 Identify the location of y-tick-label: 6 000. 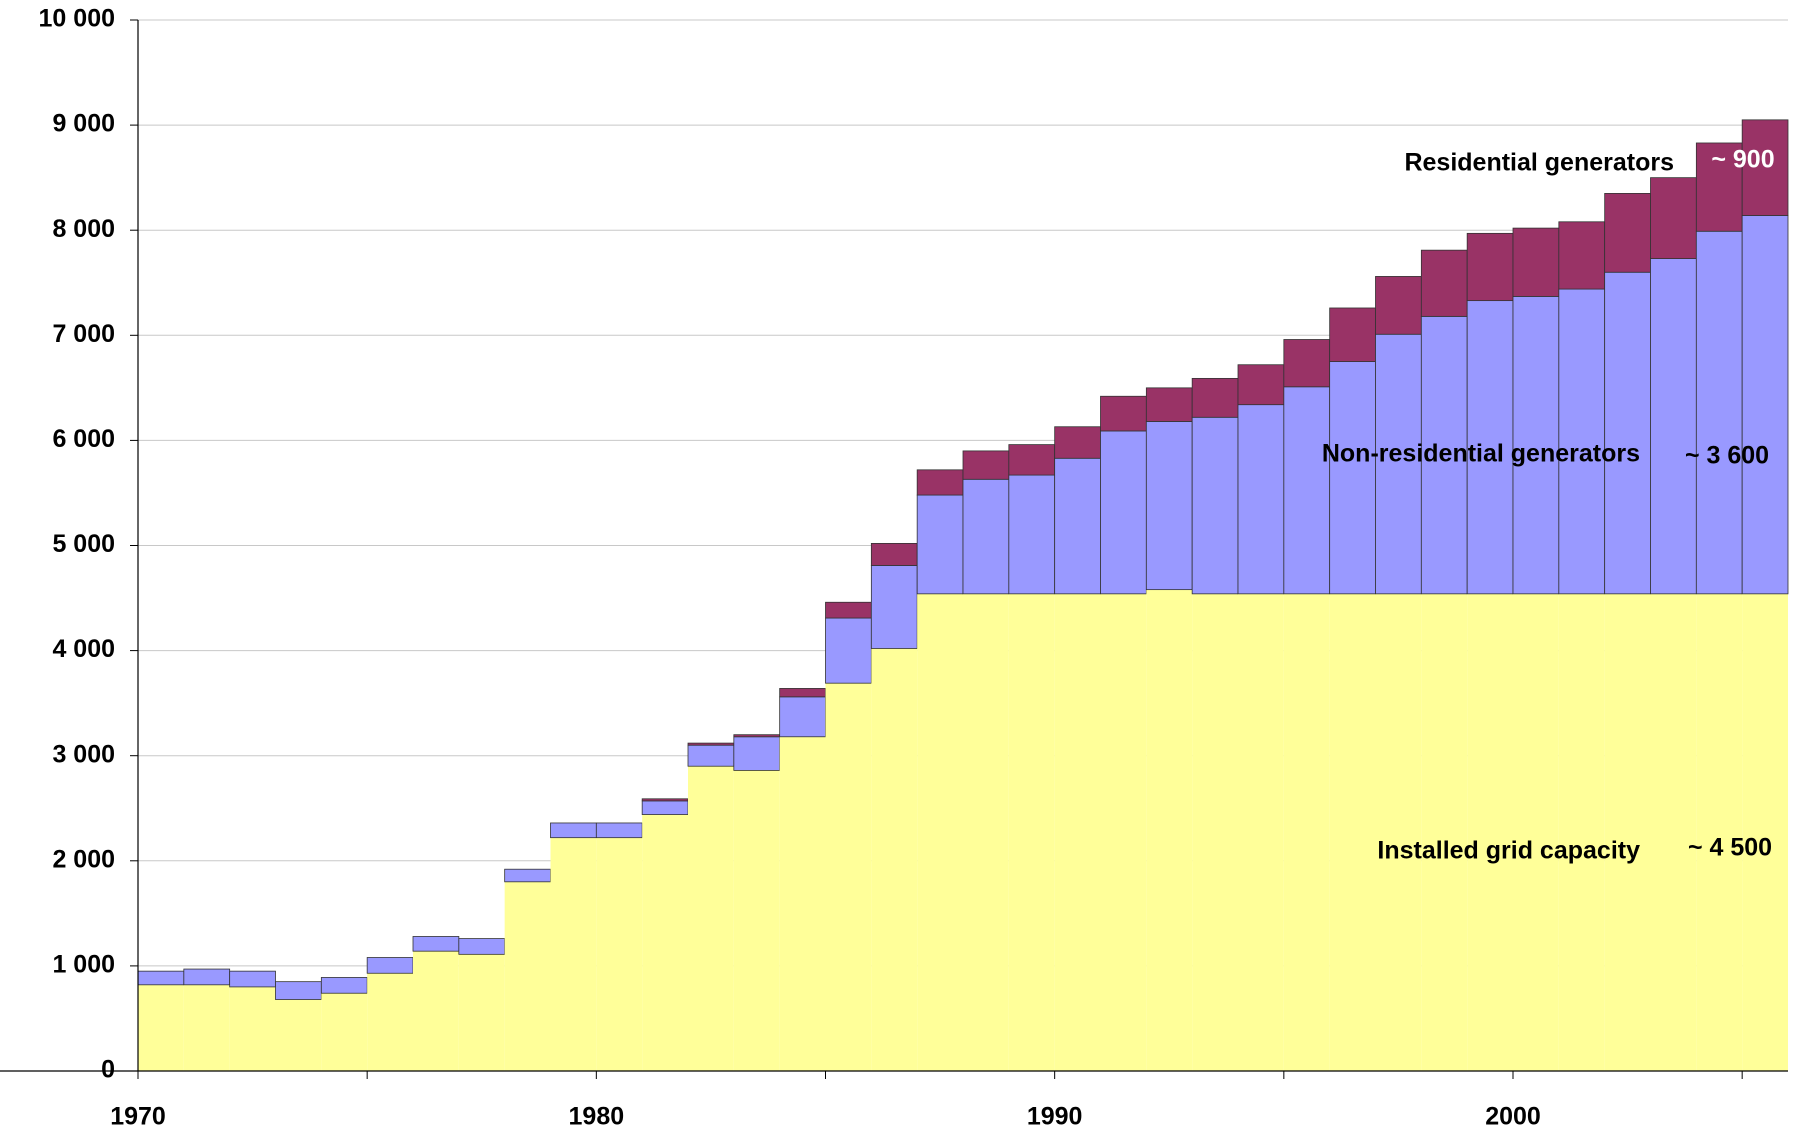
(83, 439).